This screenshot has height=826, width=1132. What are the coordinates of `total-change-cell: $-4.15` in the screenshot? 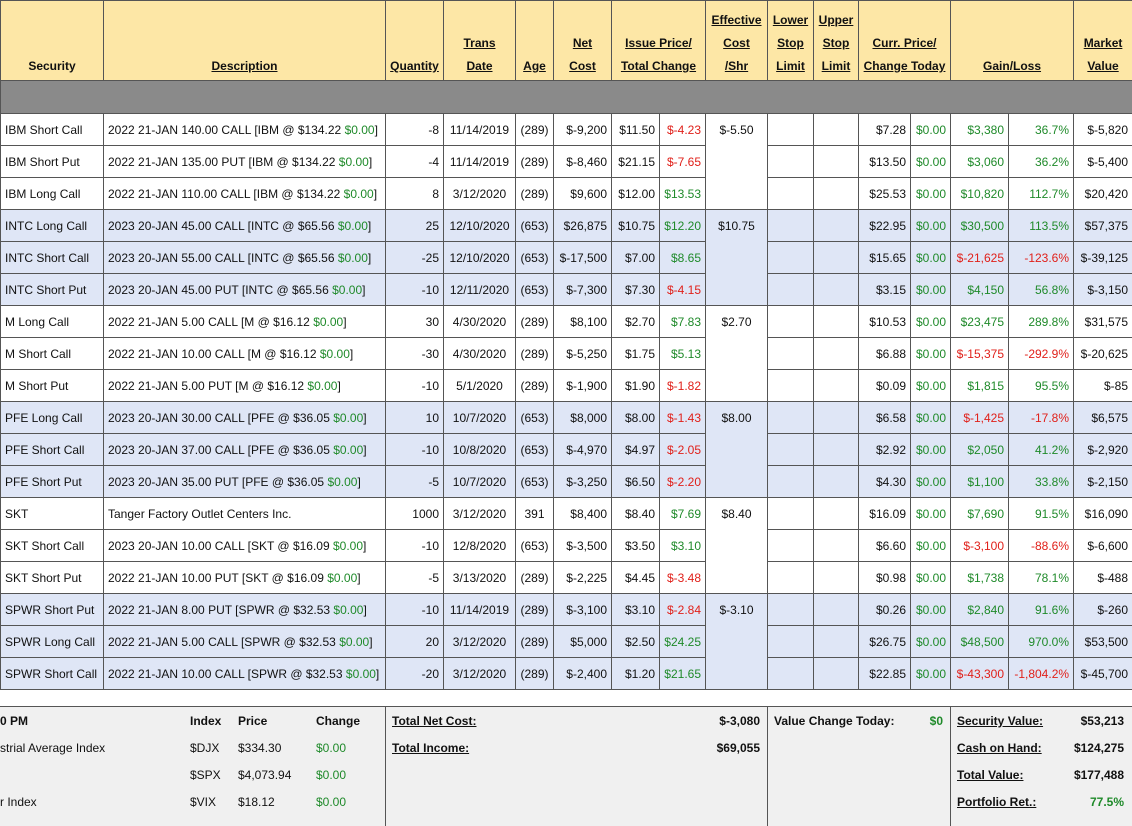 It's located at (683, 290).